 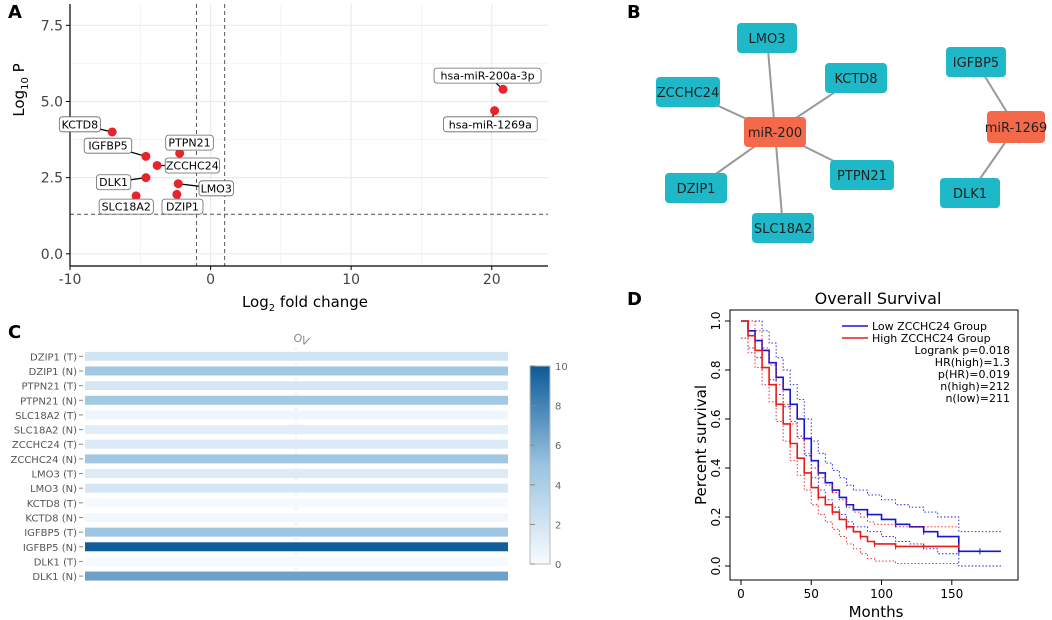 What do you see at coordinates (280, 277) in the screenshot?
I see `volcano-x-ticks: -10 0 10 20` at bounding box center [280, 277].